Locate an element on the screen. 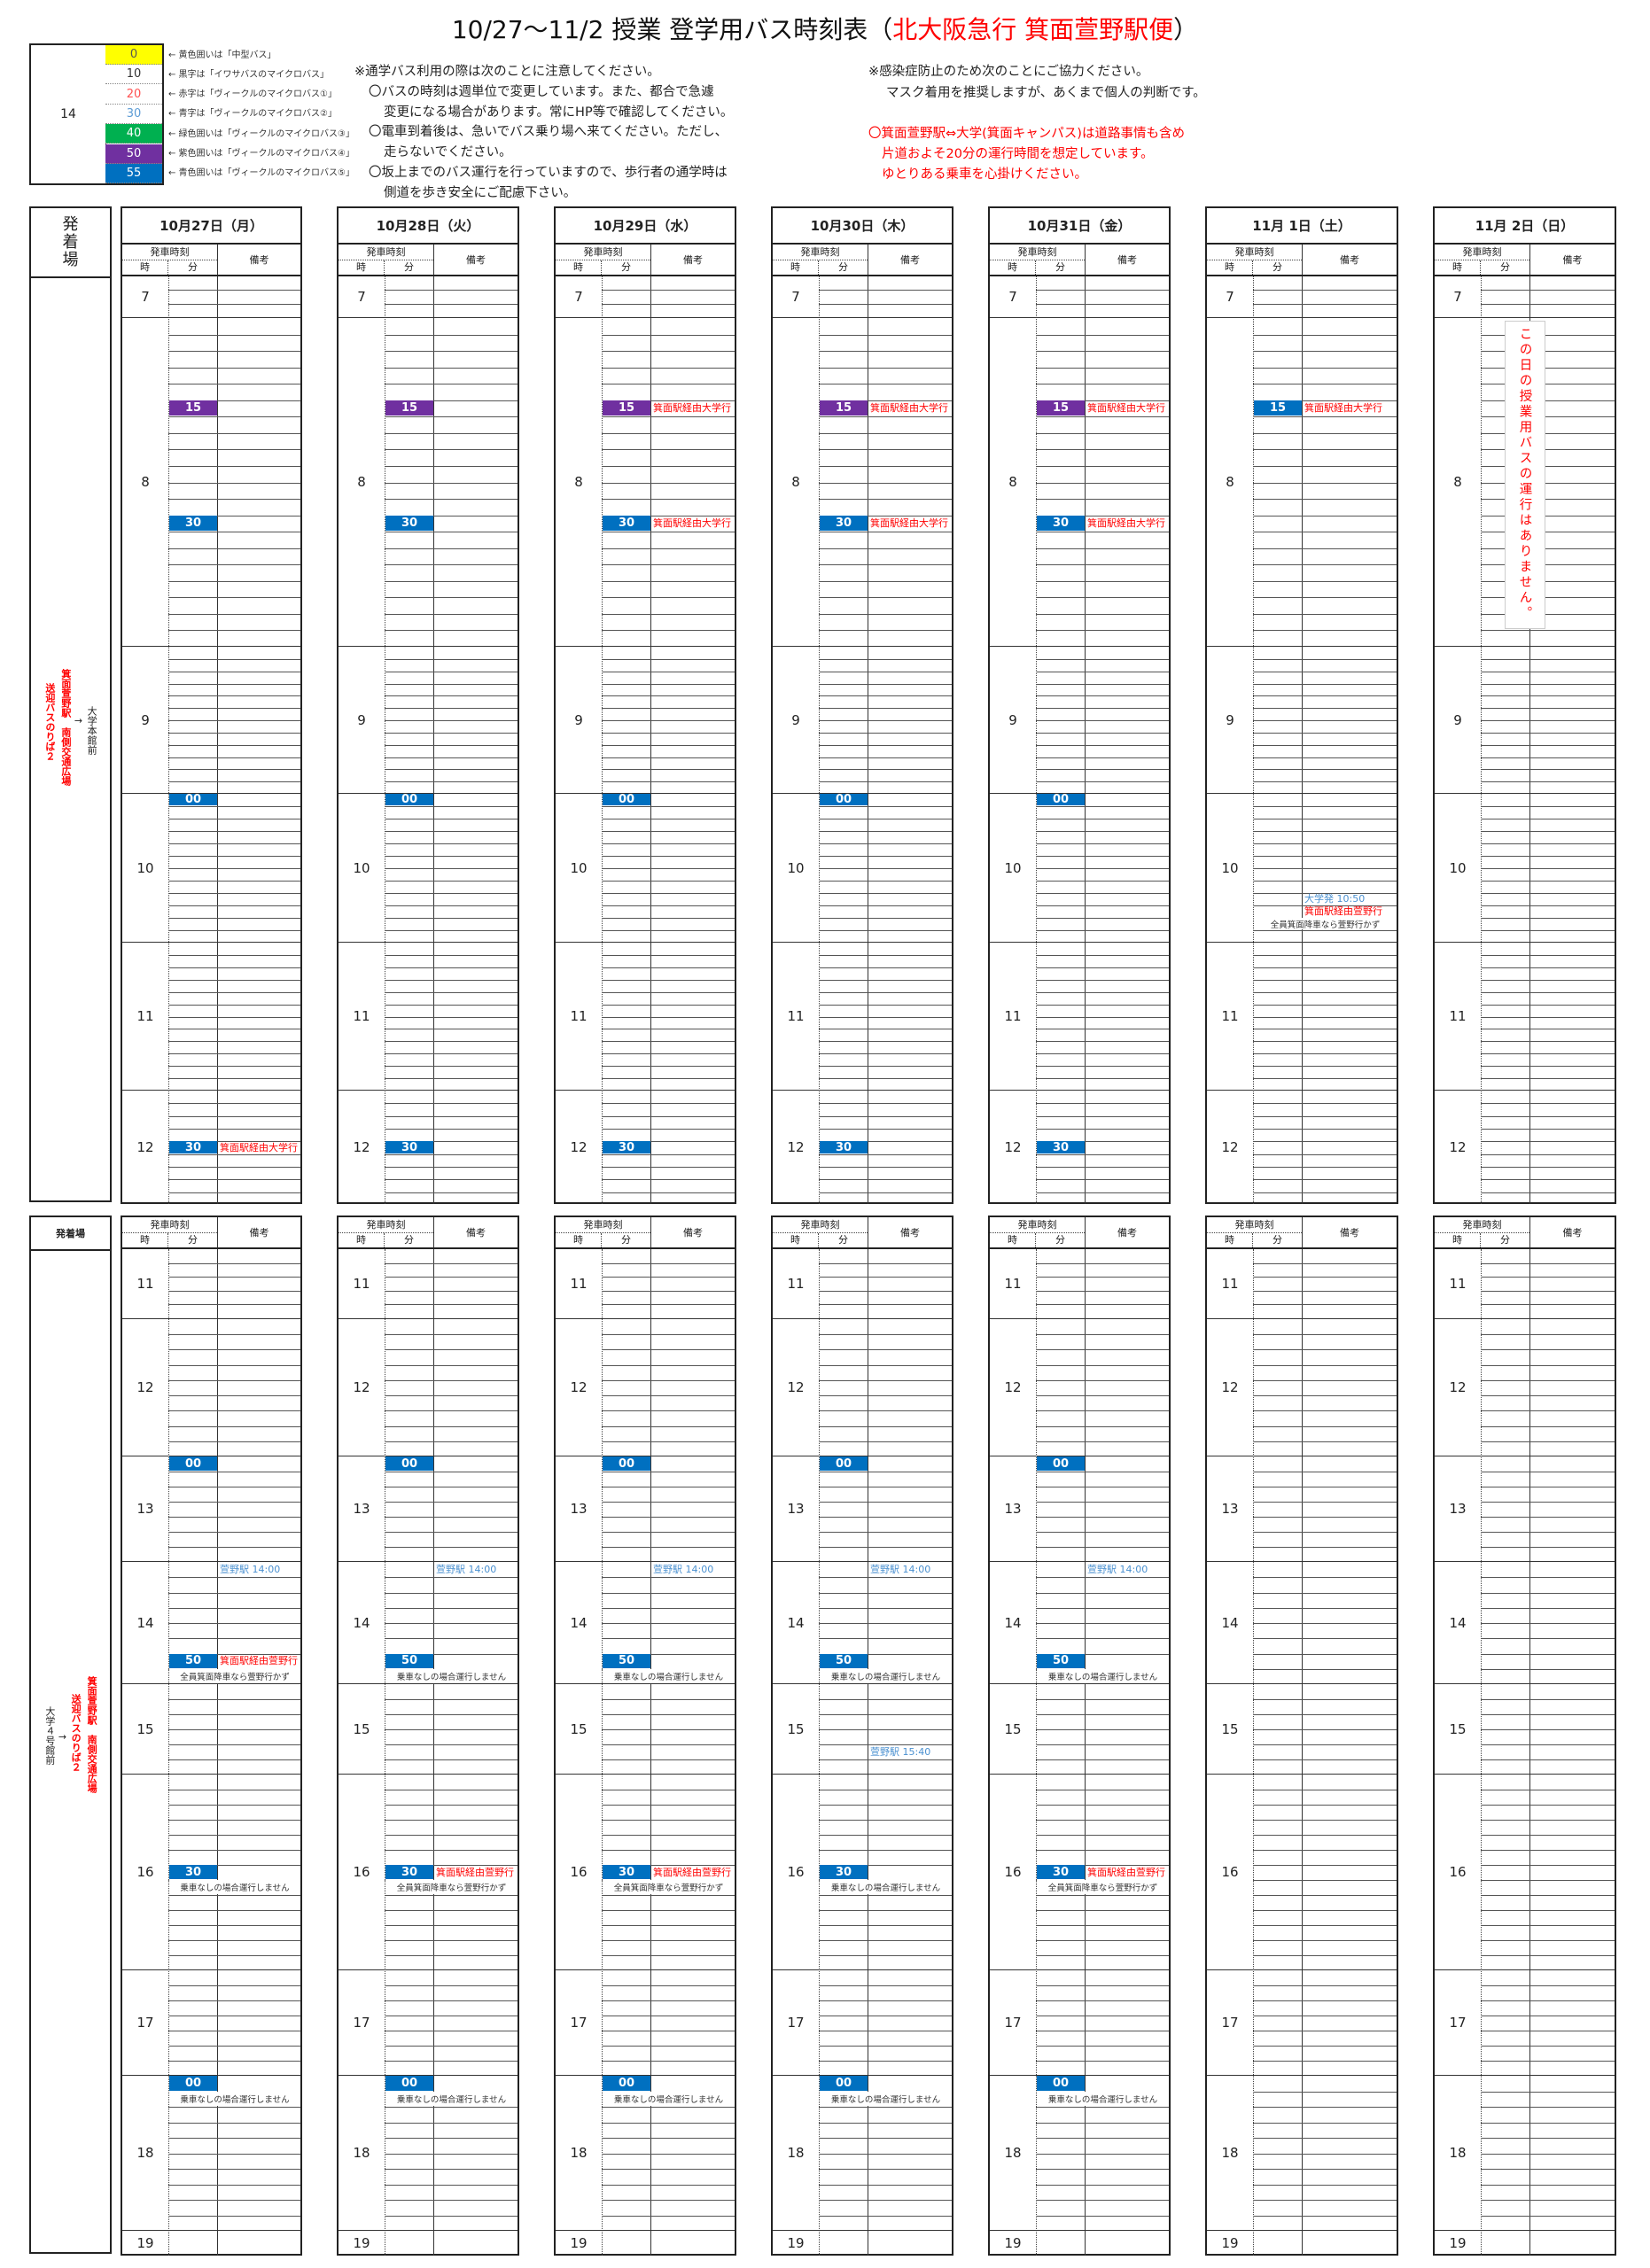 This screenshot has height=2268, width=1650. remark-note: 萱野駅 14:00 is located at coordinates (900, 1569).